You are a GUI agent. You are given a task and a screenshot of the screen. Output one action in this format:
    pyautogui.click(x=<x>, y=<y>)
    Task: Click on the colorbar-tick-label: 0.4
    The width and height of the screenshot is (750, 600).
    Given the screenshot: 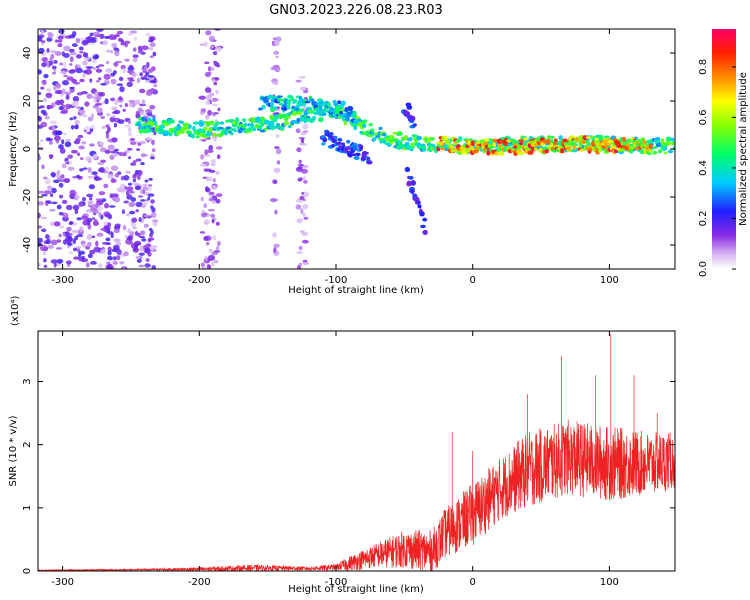 What is the action you would take?
    pyautogui.click(x=703, y=168)
    